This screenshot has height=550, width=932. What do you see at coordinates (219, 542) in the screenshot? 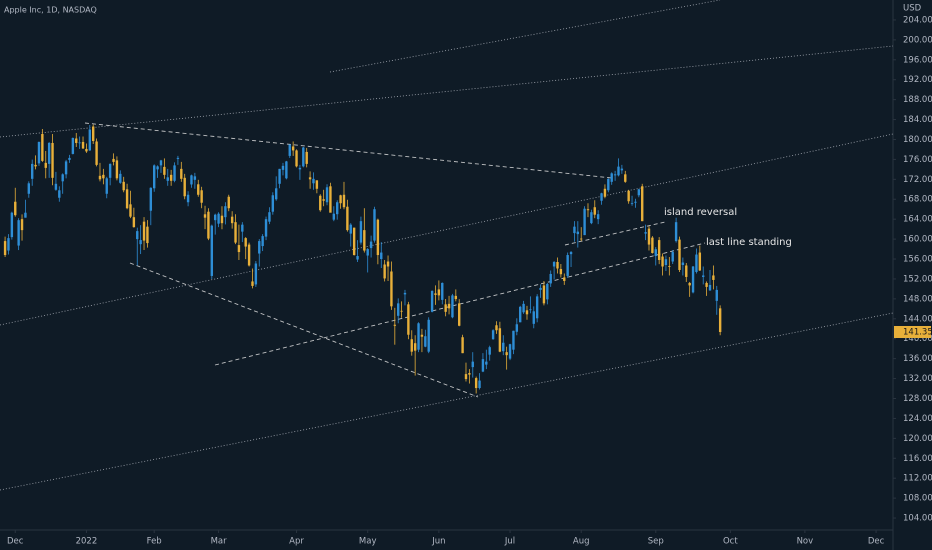
I see `x-tick-label: Mar` at bounding box center [219, 542].